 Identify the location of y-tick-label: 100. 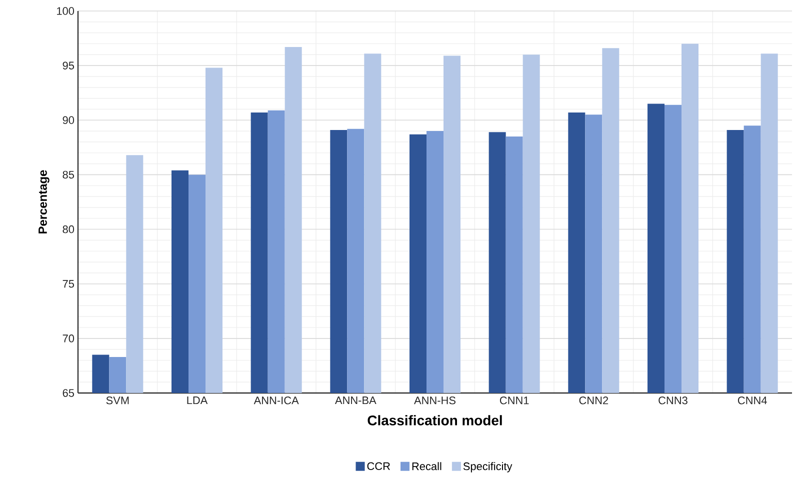
(65, 11).